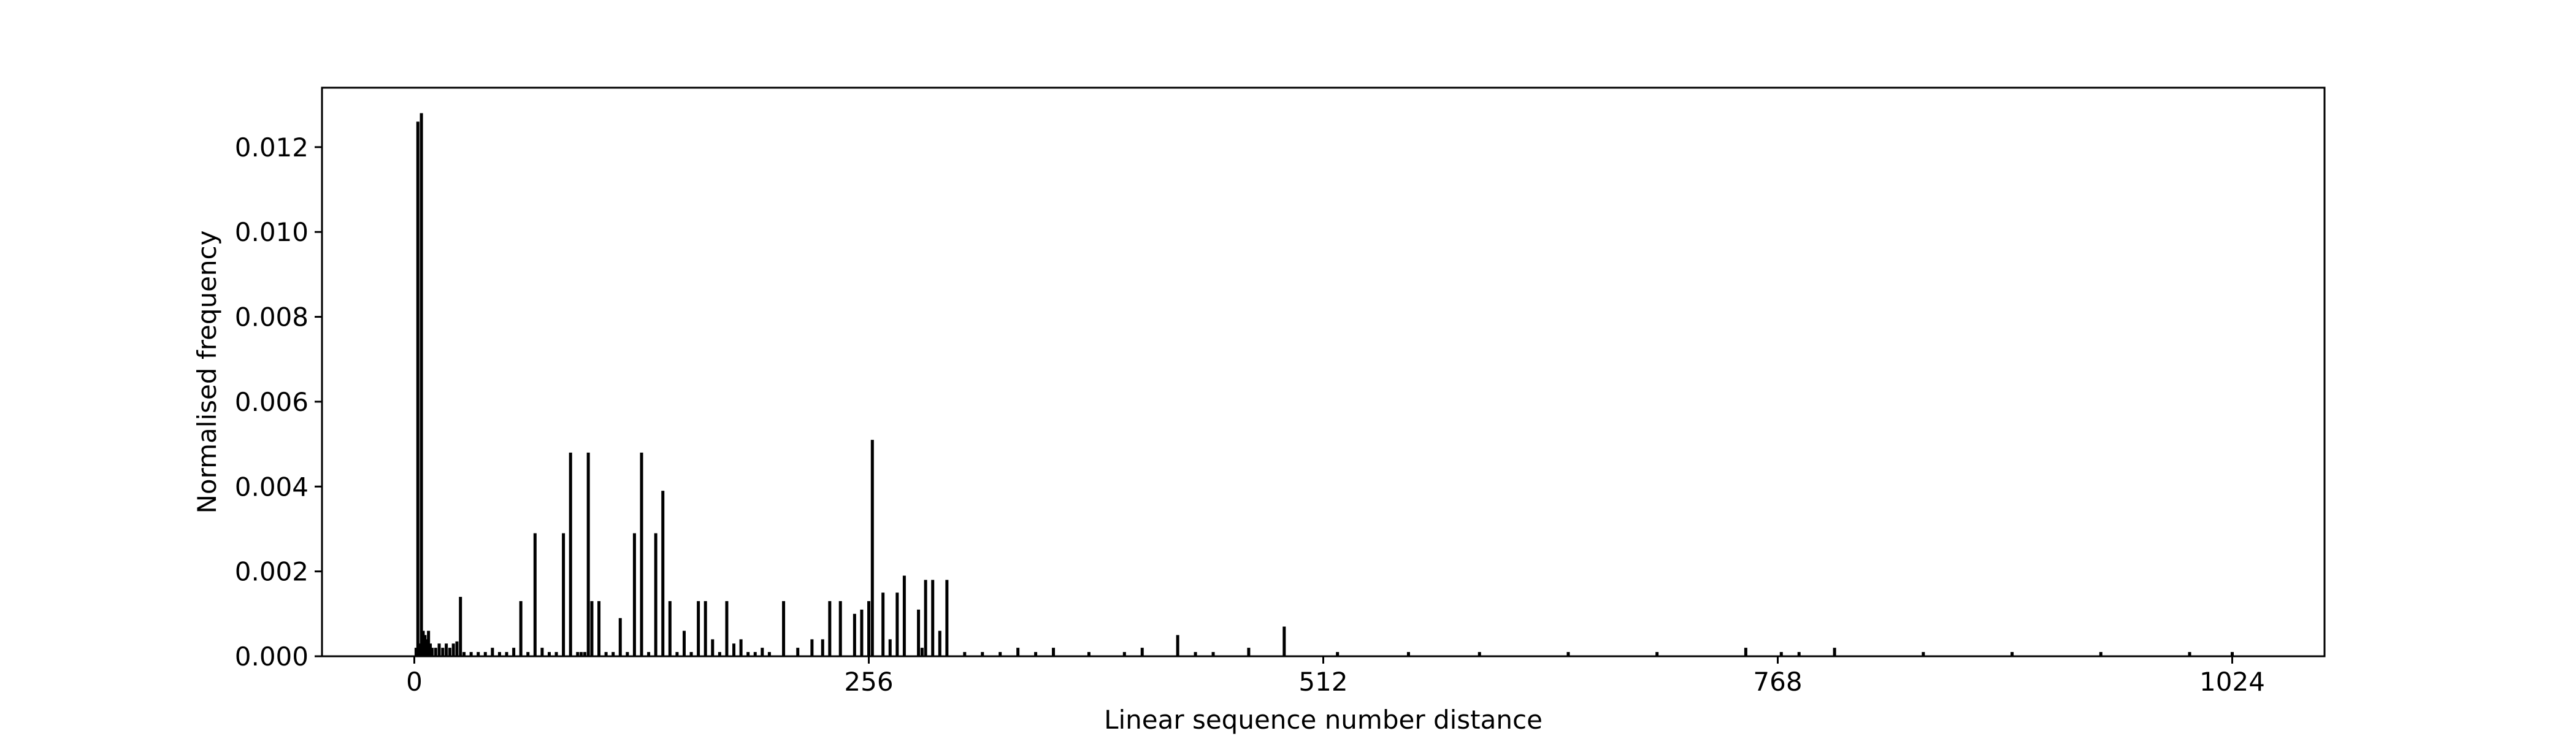  Describe the element at coordinates (272, 657) in the screenshot. I see `y-tick-label: 0.000` at that location.